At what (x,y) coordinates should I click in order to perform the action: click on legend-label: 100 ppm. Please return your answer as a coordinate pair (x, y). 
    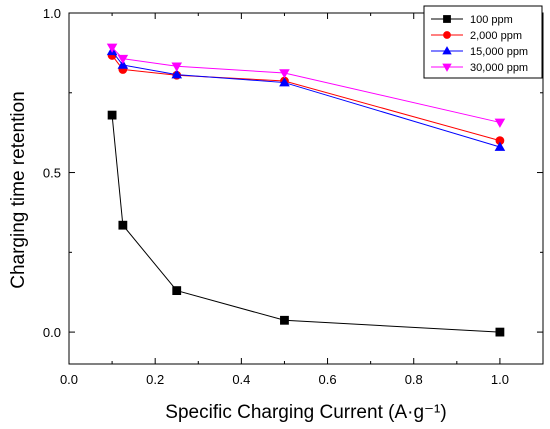
    Looking at the image, I should click on (491, 20).